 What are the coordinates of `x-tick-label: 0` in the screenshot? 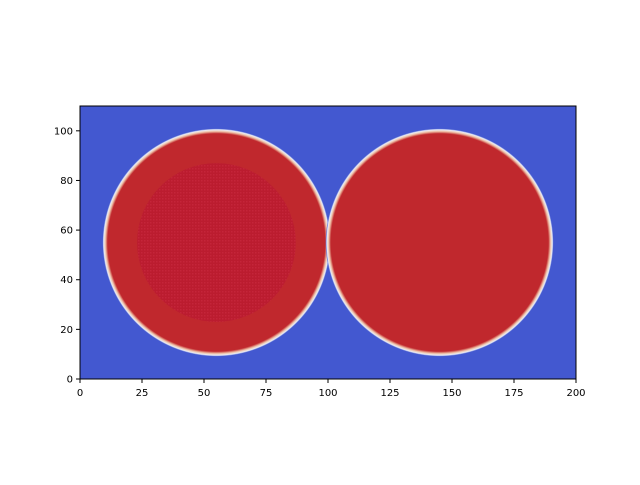 It's located at (80, 393).